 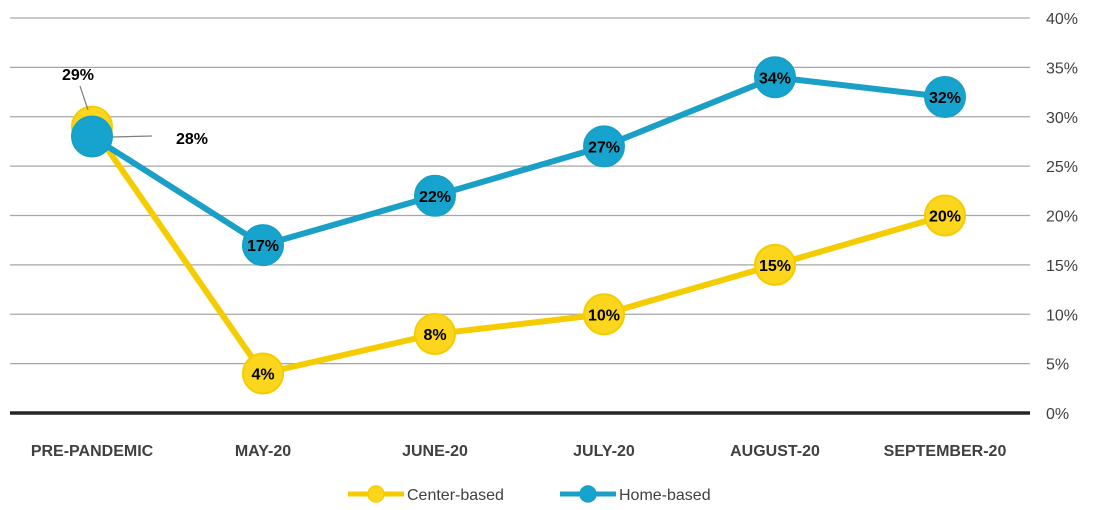 I want to click on x-tick-label: AUGUST-20, so click(x=775, y=451).